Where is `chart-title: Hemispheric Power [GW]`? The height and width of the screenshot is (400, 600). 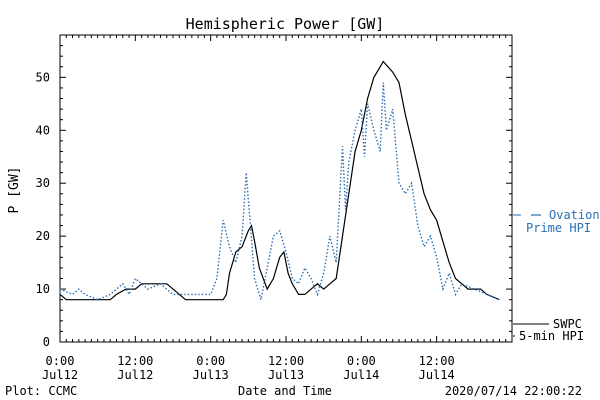 chart-title: Hemispheric Power [GW] is located at coordinates (285, 24).